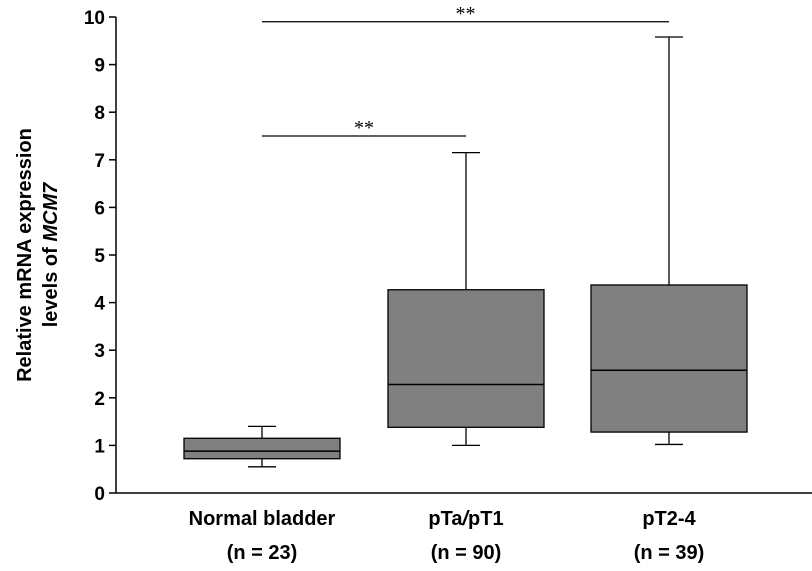 The image size is (812, 571). I want to click on category-label: Normal bladder, so click(262, 519).